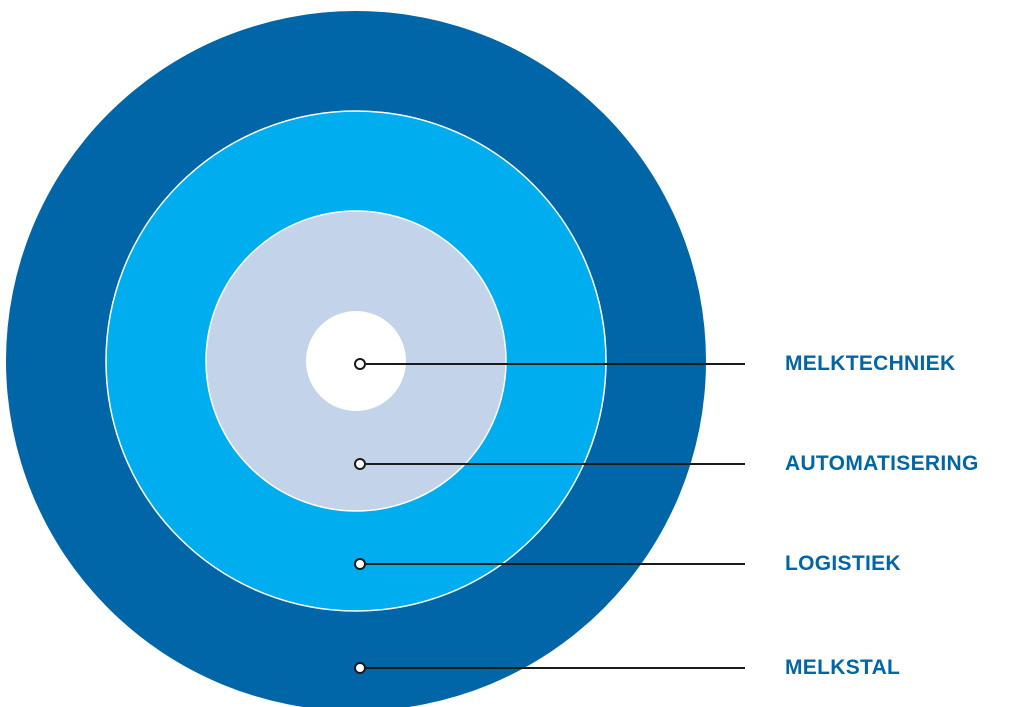 The height and width of the screenshot is (707, 1028). I want to click on leader-line-logistiek, so click(549, 564).